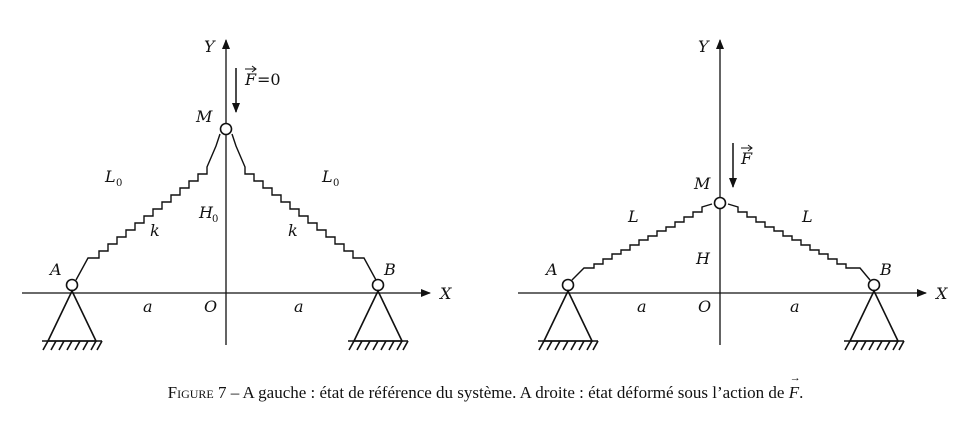 This screenshot has width=971, height=427. Describe the element at coordinates (293, 230) in the screenshot. I see `stiffness-right-label: k` at that location.